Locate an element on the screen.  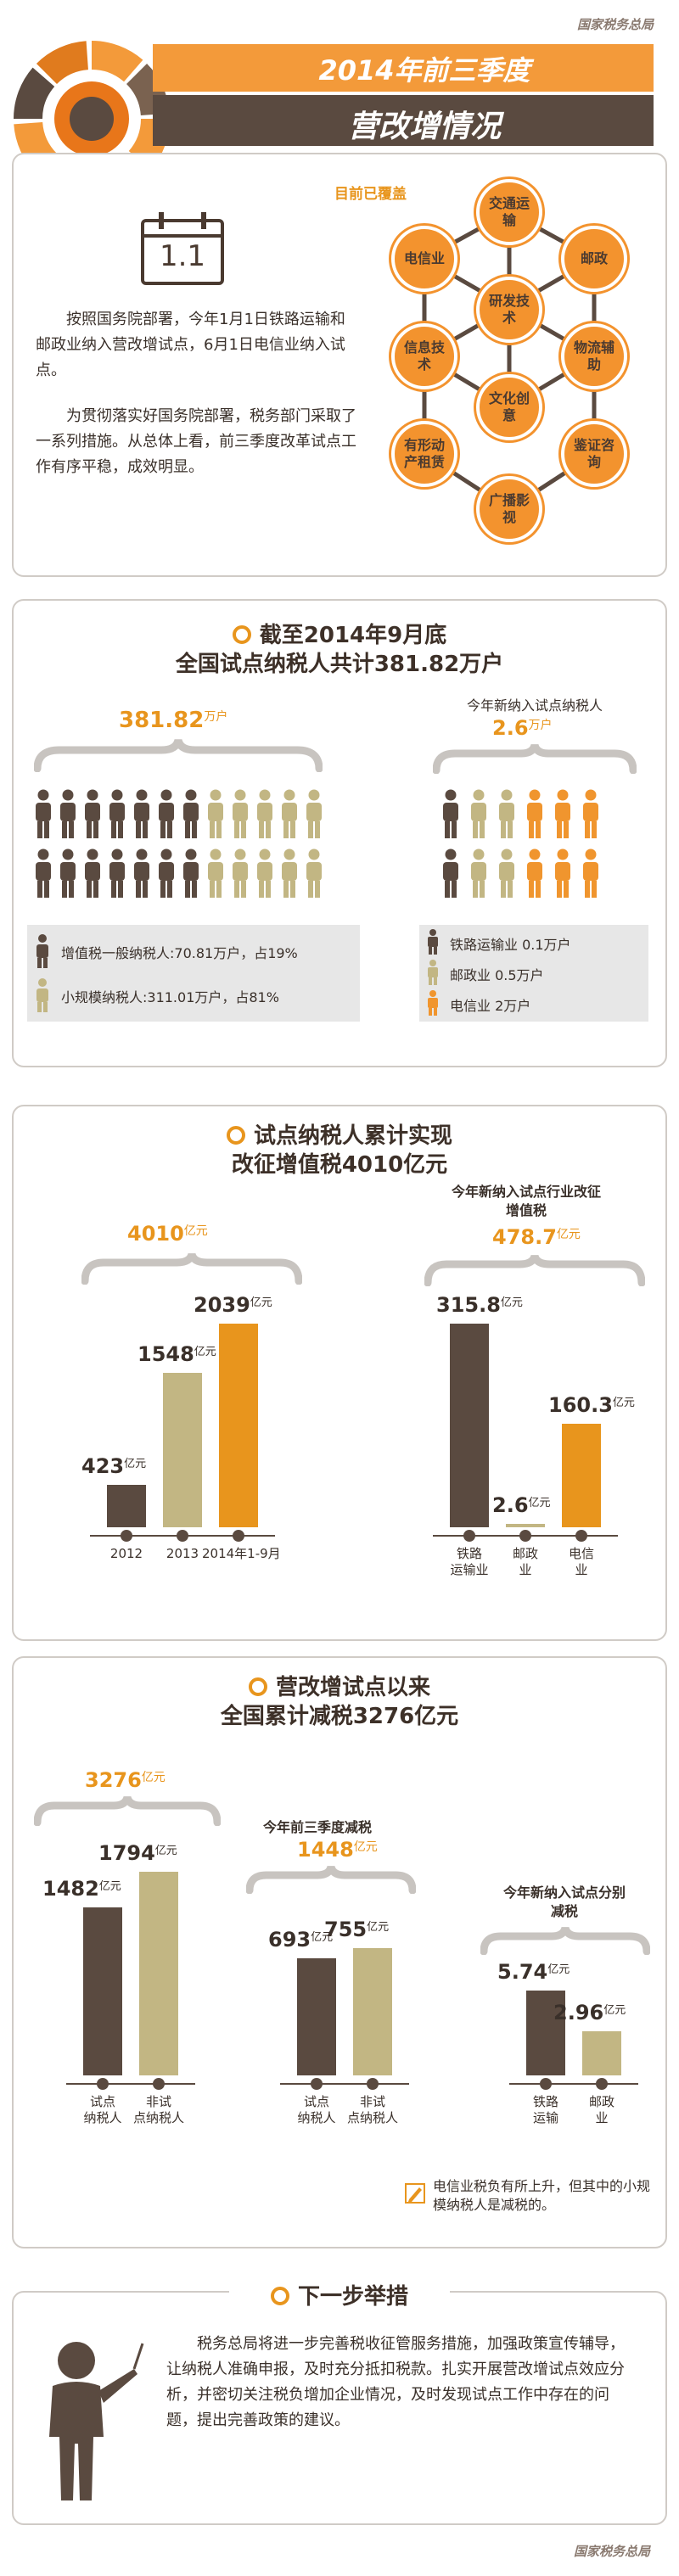
s2-right-label: 今年新纳入试点行业改征增值税 is located at coordinates (526, 1201).